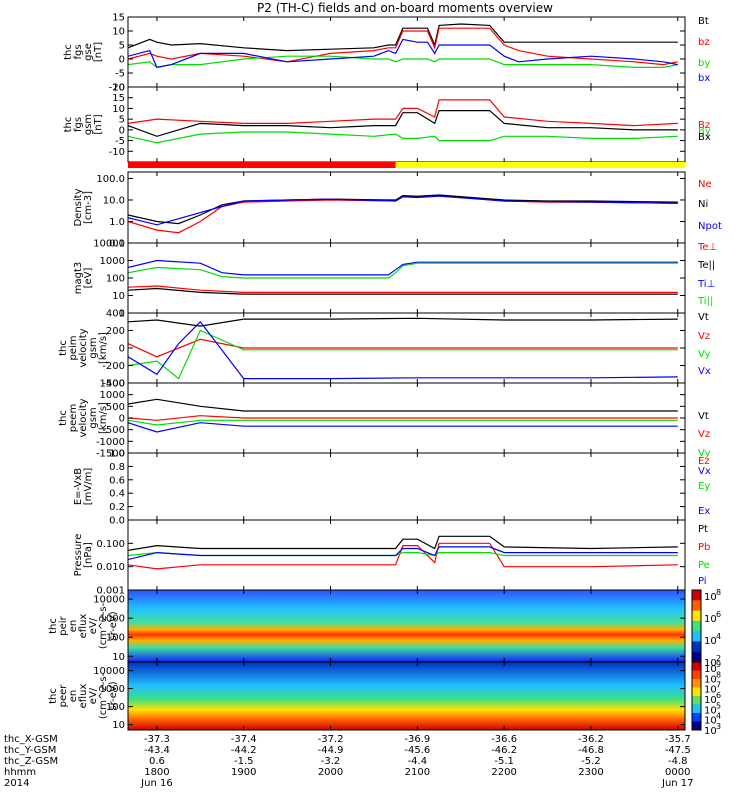 This screenshot has width=750, height=800. I want to click on series-line-Bt, so click(403, 37).